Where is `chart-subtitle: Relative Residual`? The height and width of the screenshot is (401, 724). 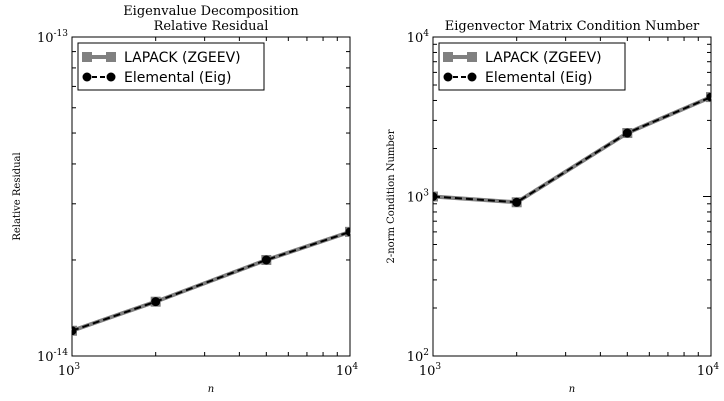
chart-subtitle: Relative Residual is located at coordinates (211, 26).